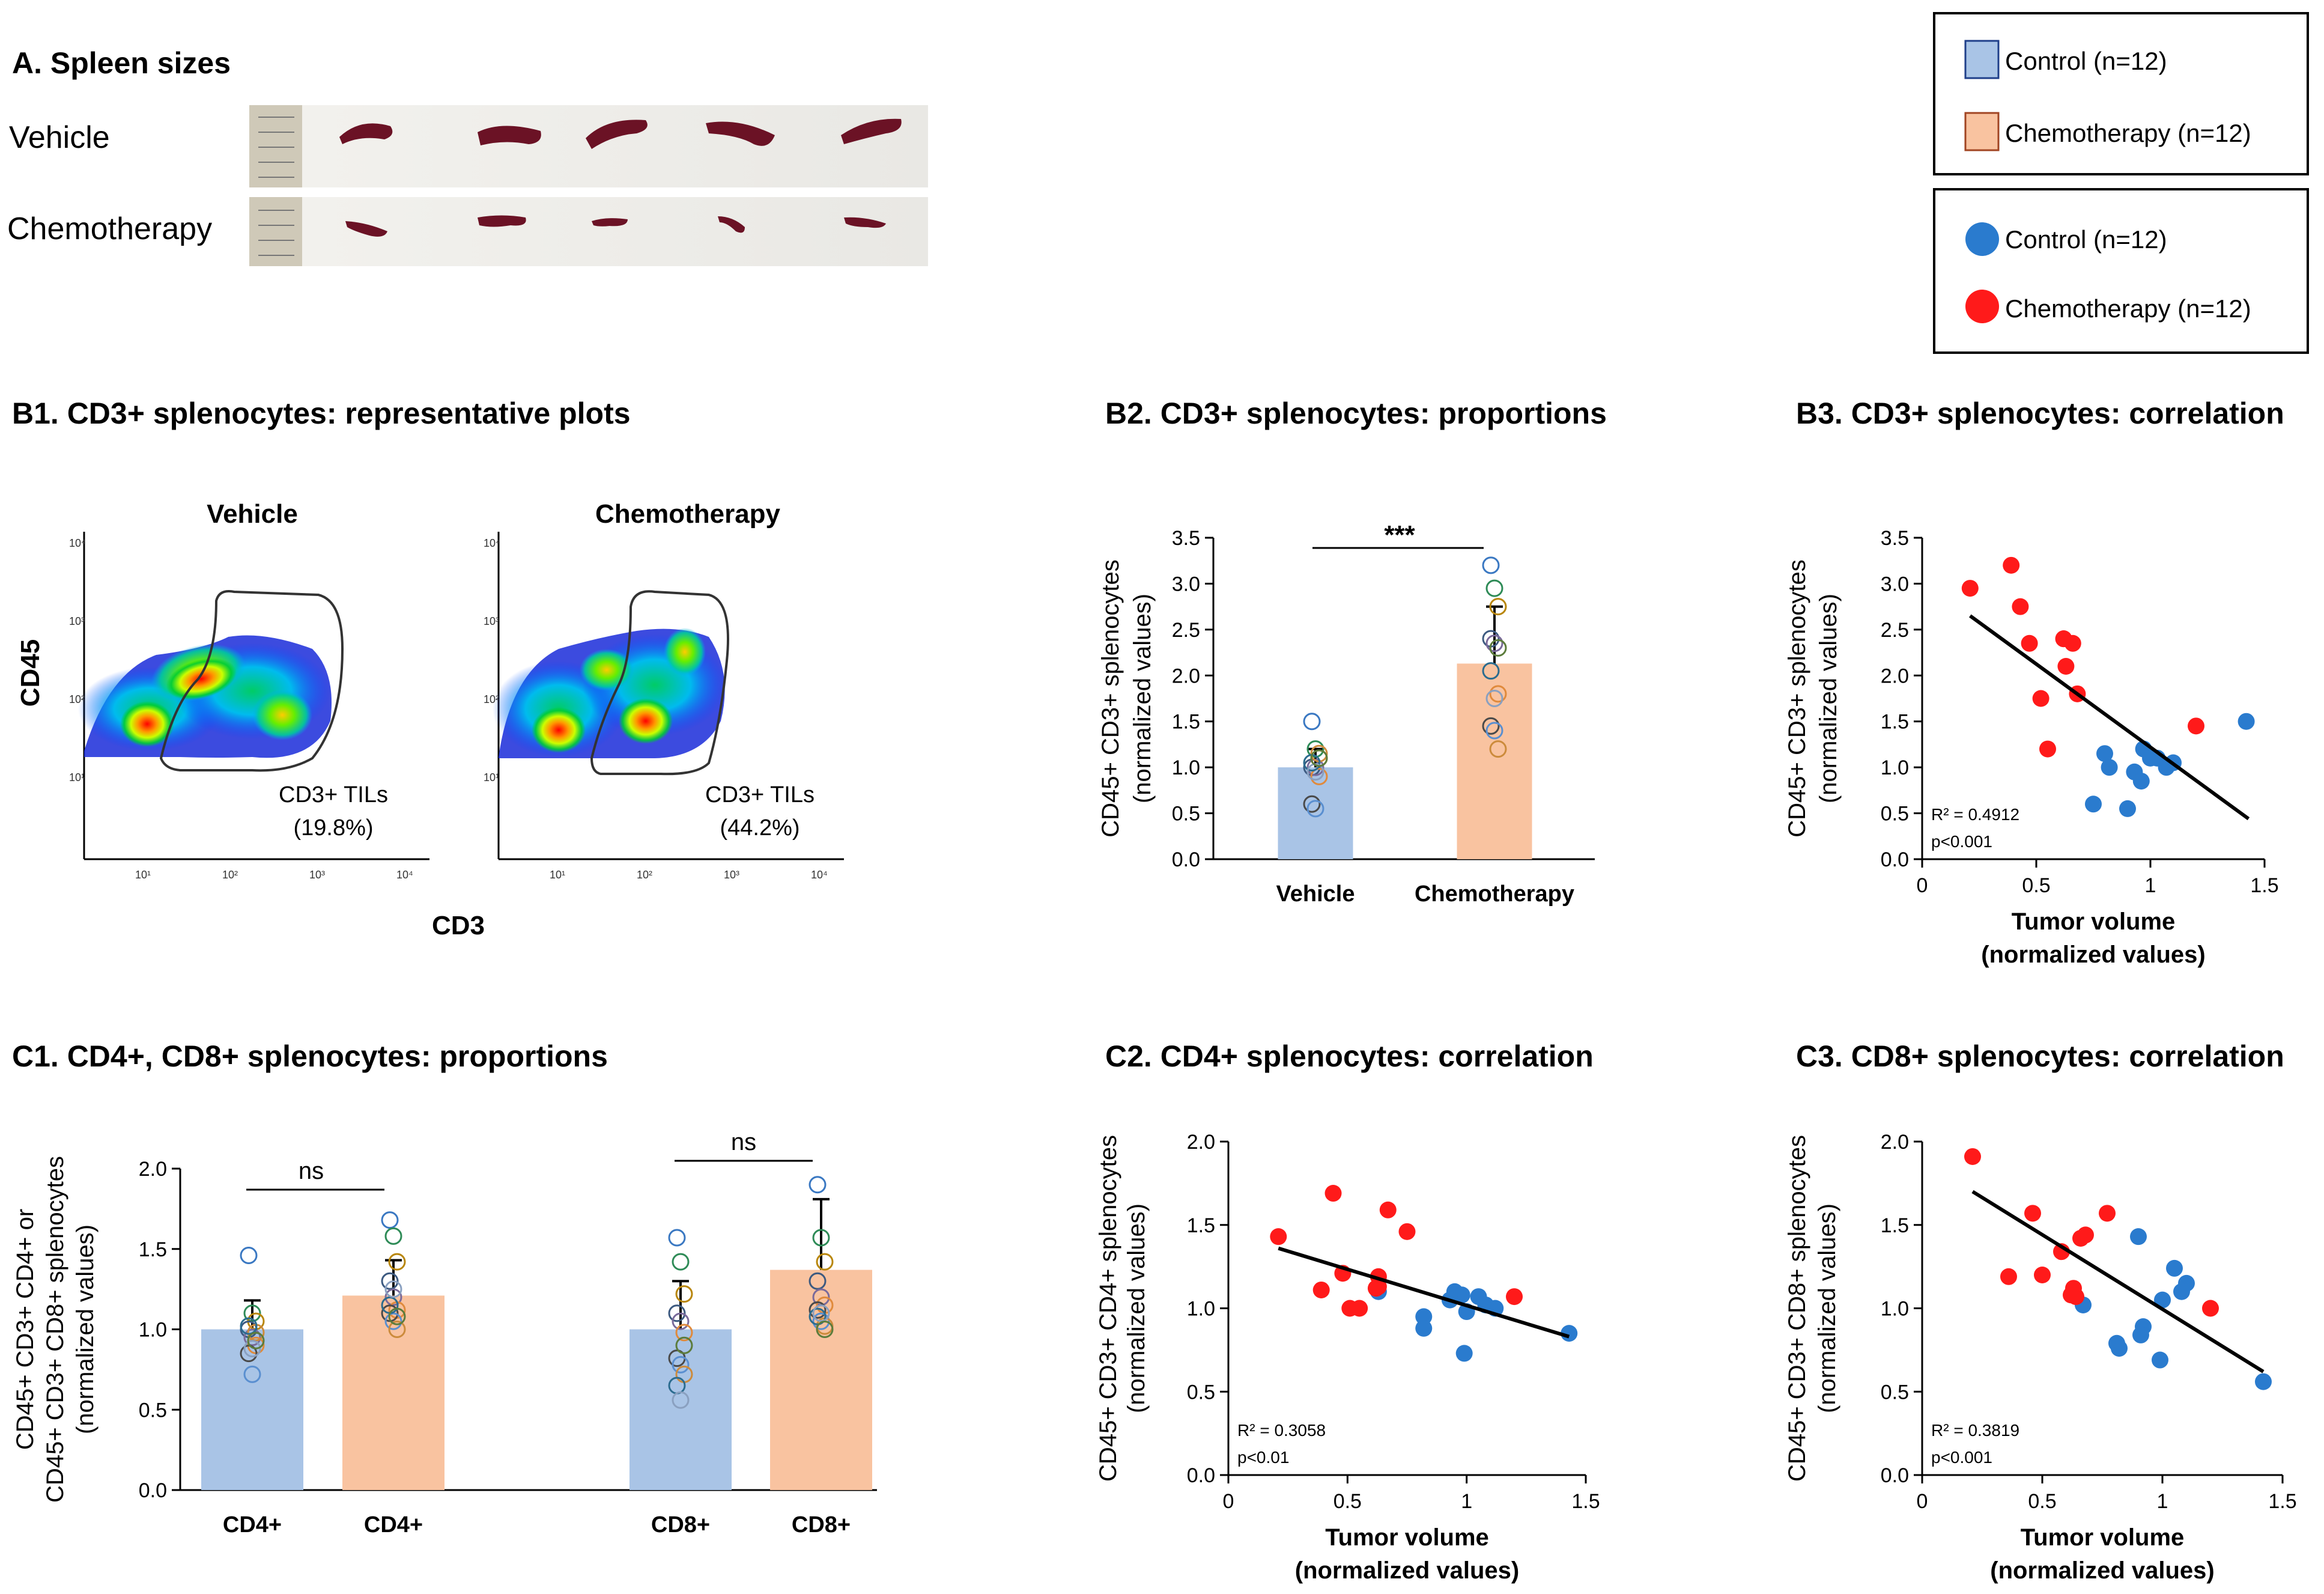 This screenshot has width=2324, height=1594. What do you see at coordinates (1982, 306) in the screenshot?
I see `legend-dot-chemotherapy` at bounding box center [1982, 306].